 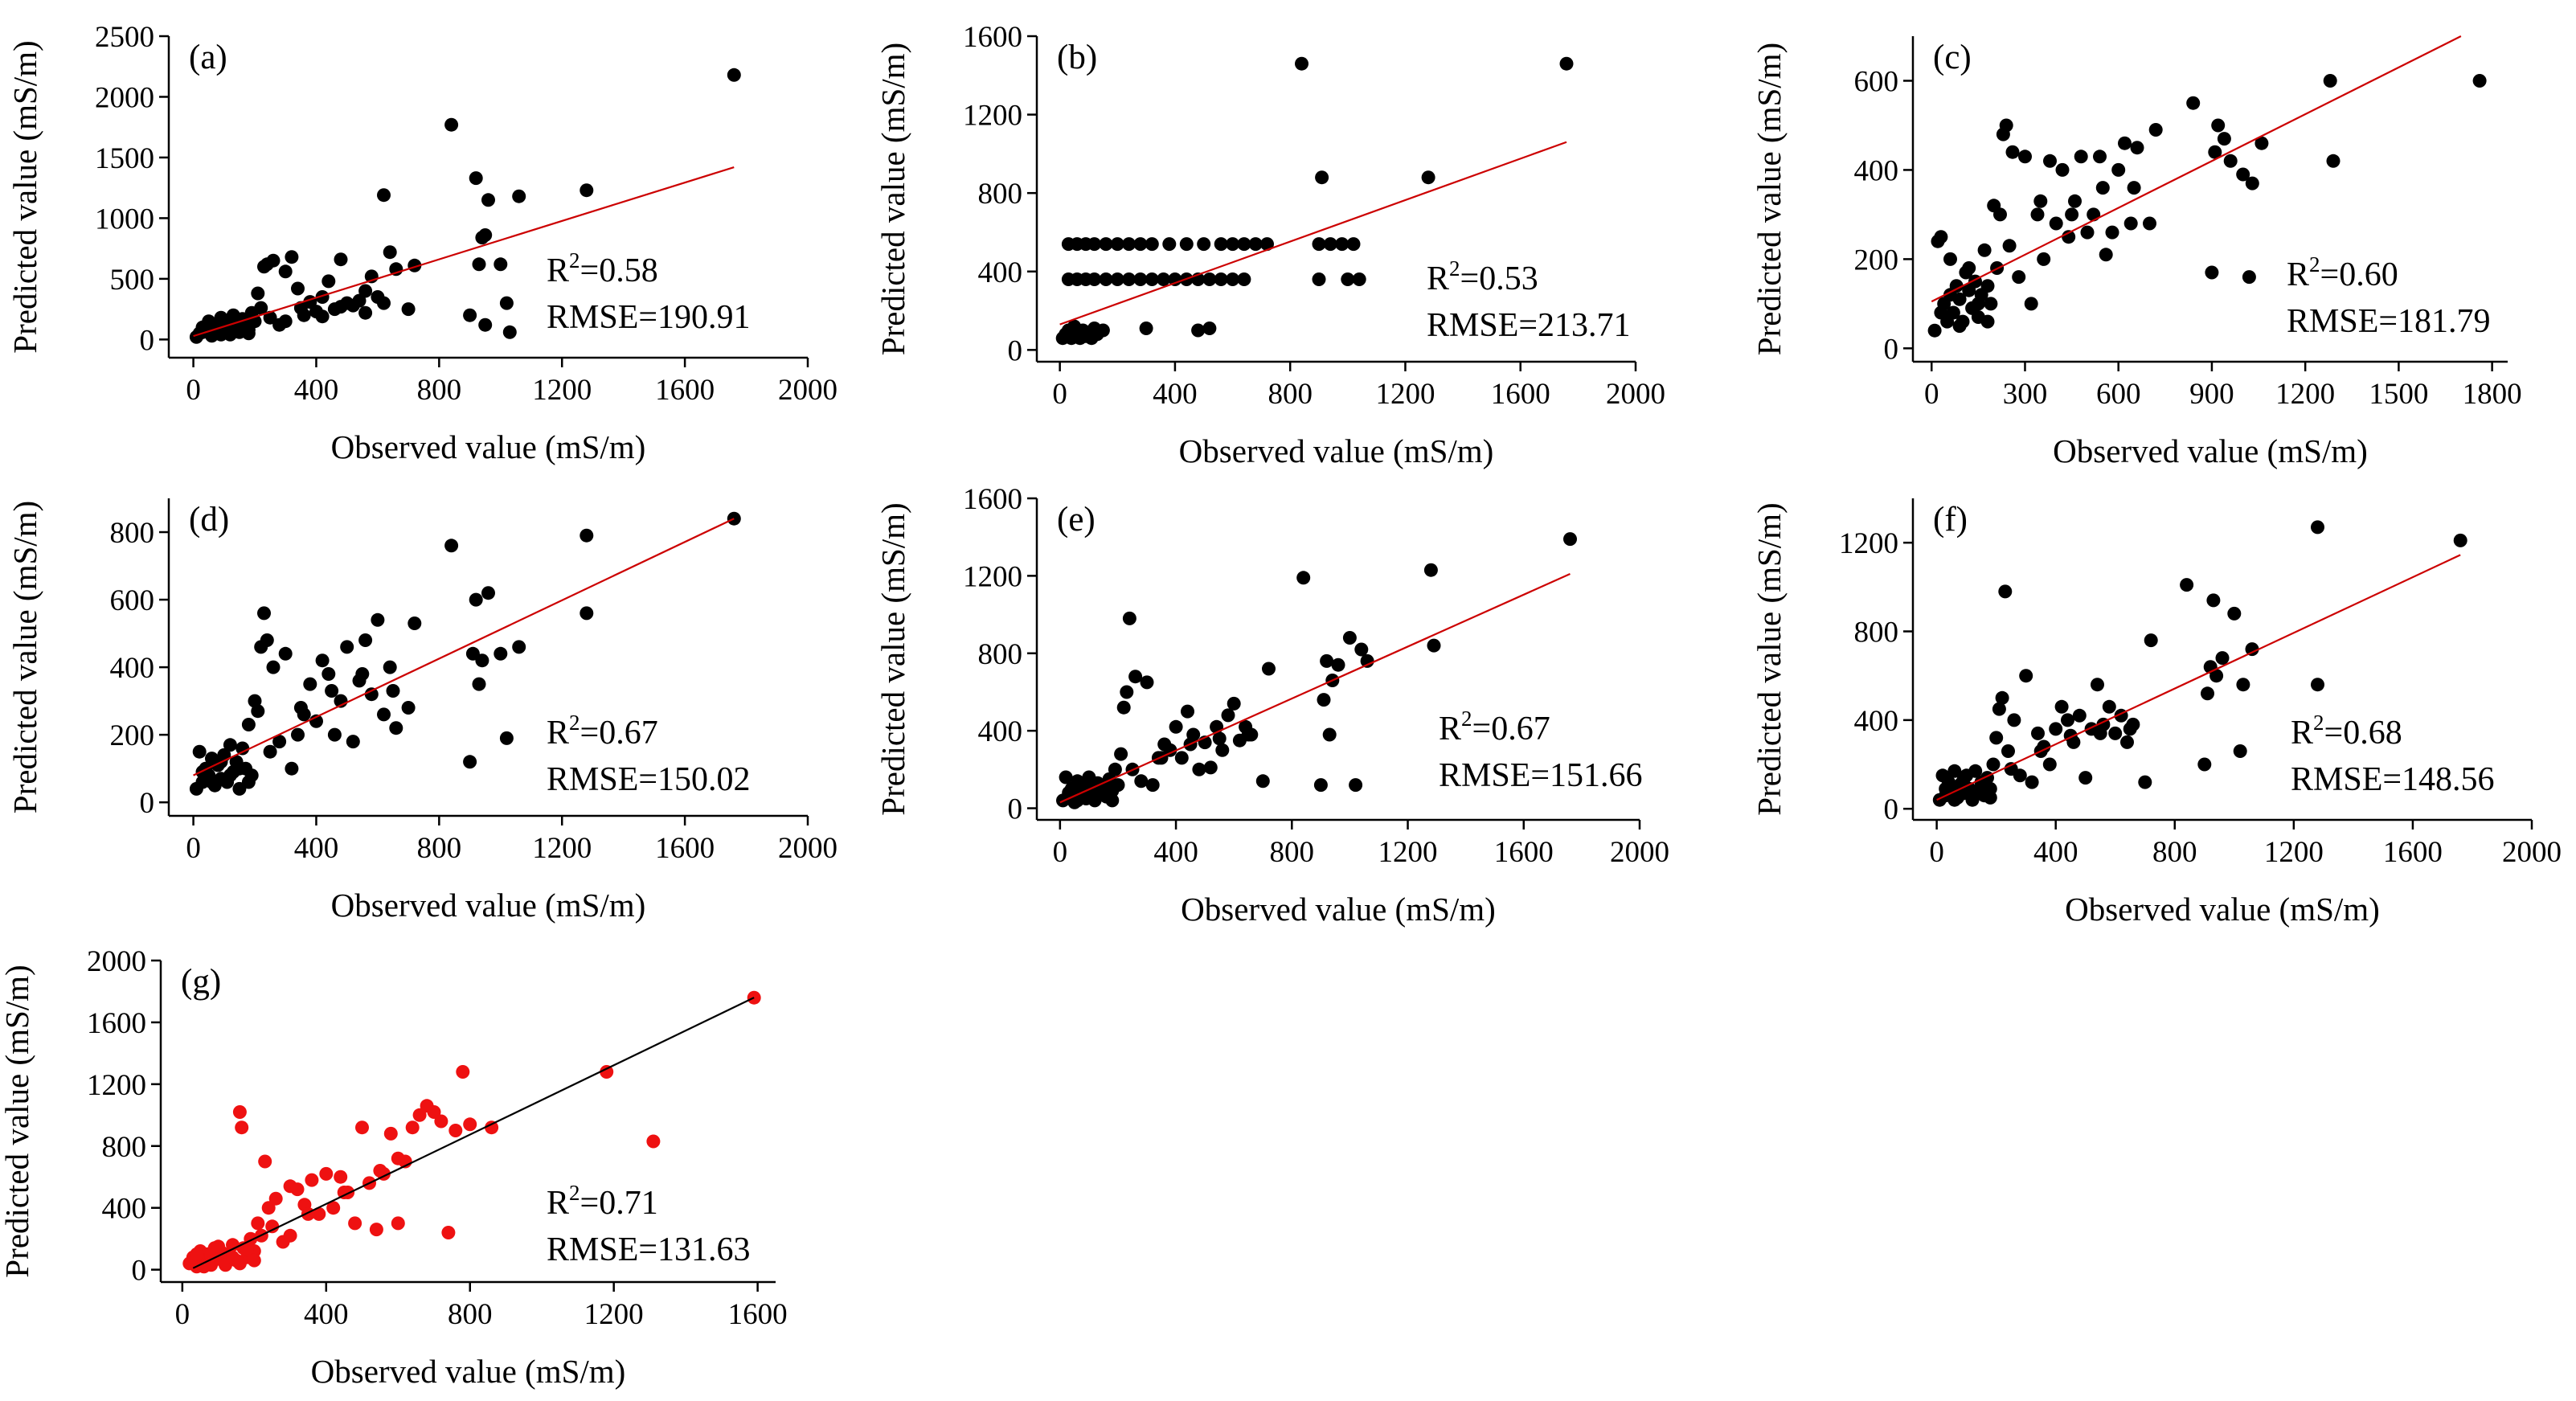 I want to click on fit-line, so click(x=2196, y=169).